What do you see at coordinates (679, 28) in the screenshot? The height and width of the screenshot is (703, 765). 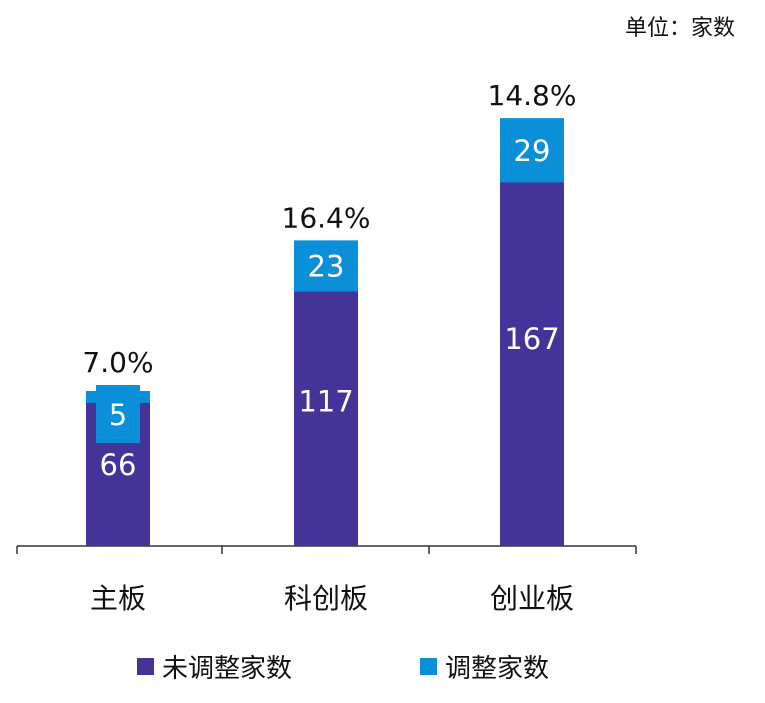 I see `unit-label: 单位：家数` at bounding box center [679, 28].